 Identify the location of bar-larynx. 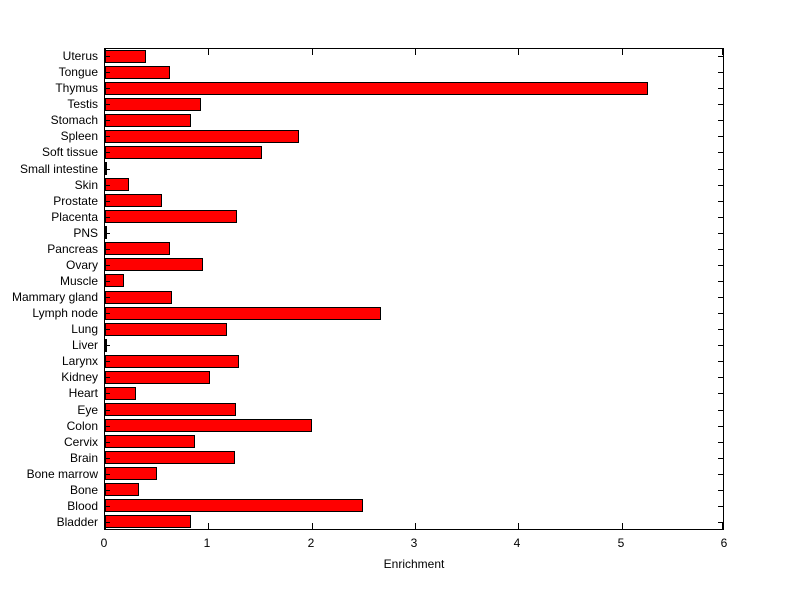
(172, 361).